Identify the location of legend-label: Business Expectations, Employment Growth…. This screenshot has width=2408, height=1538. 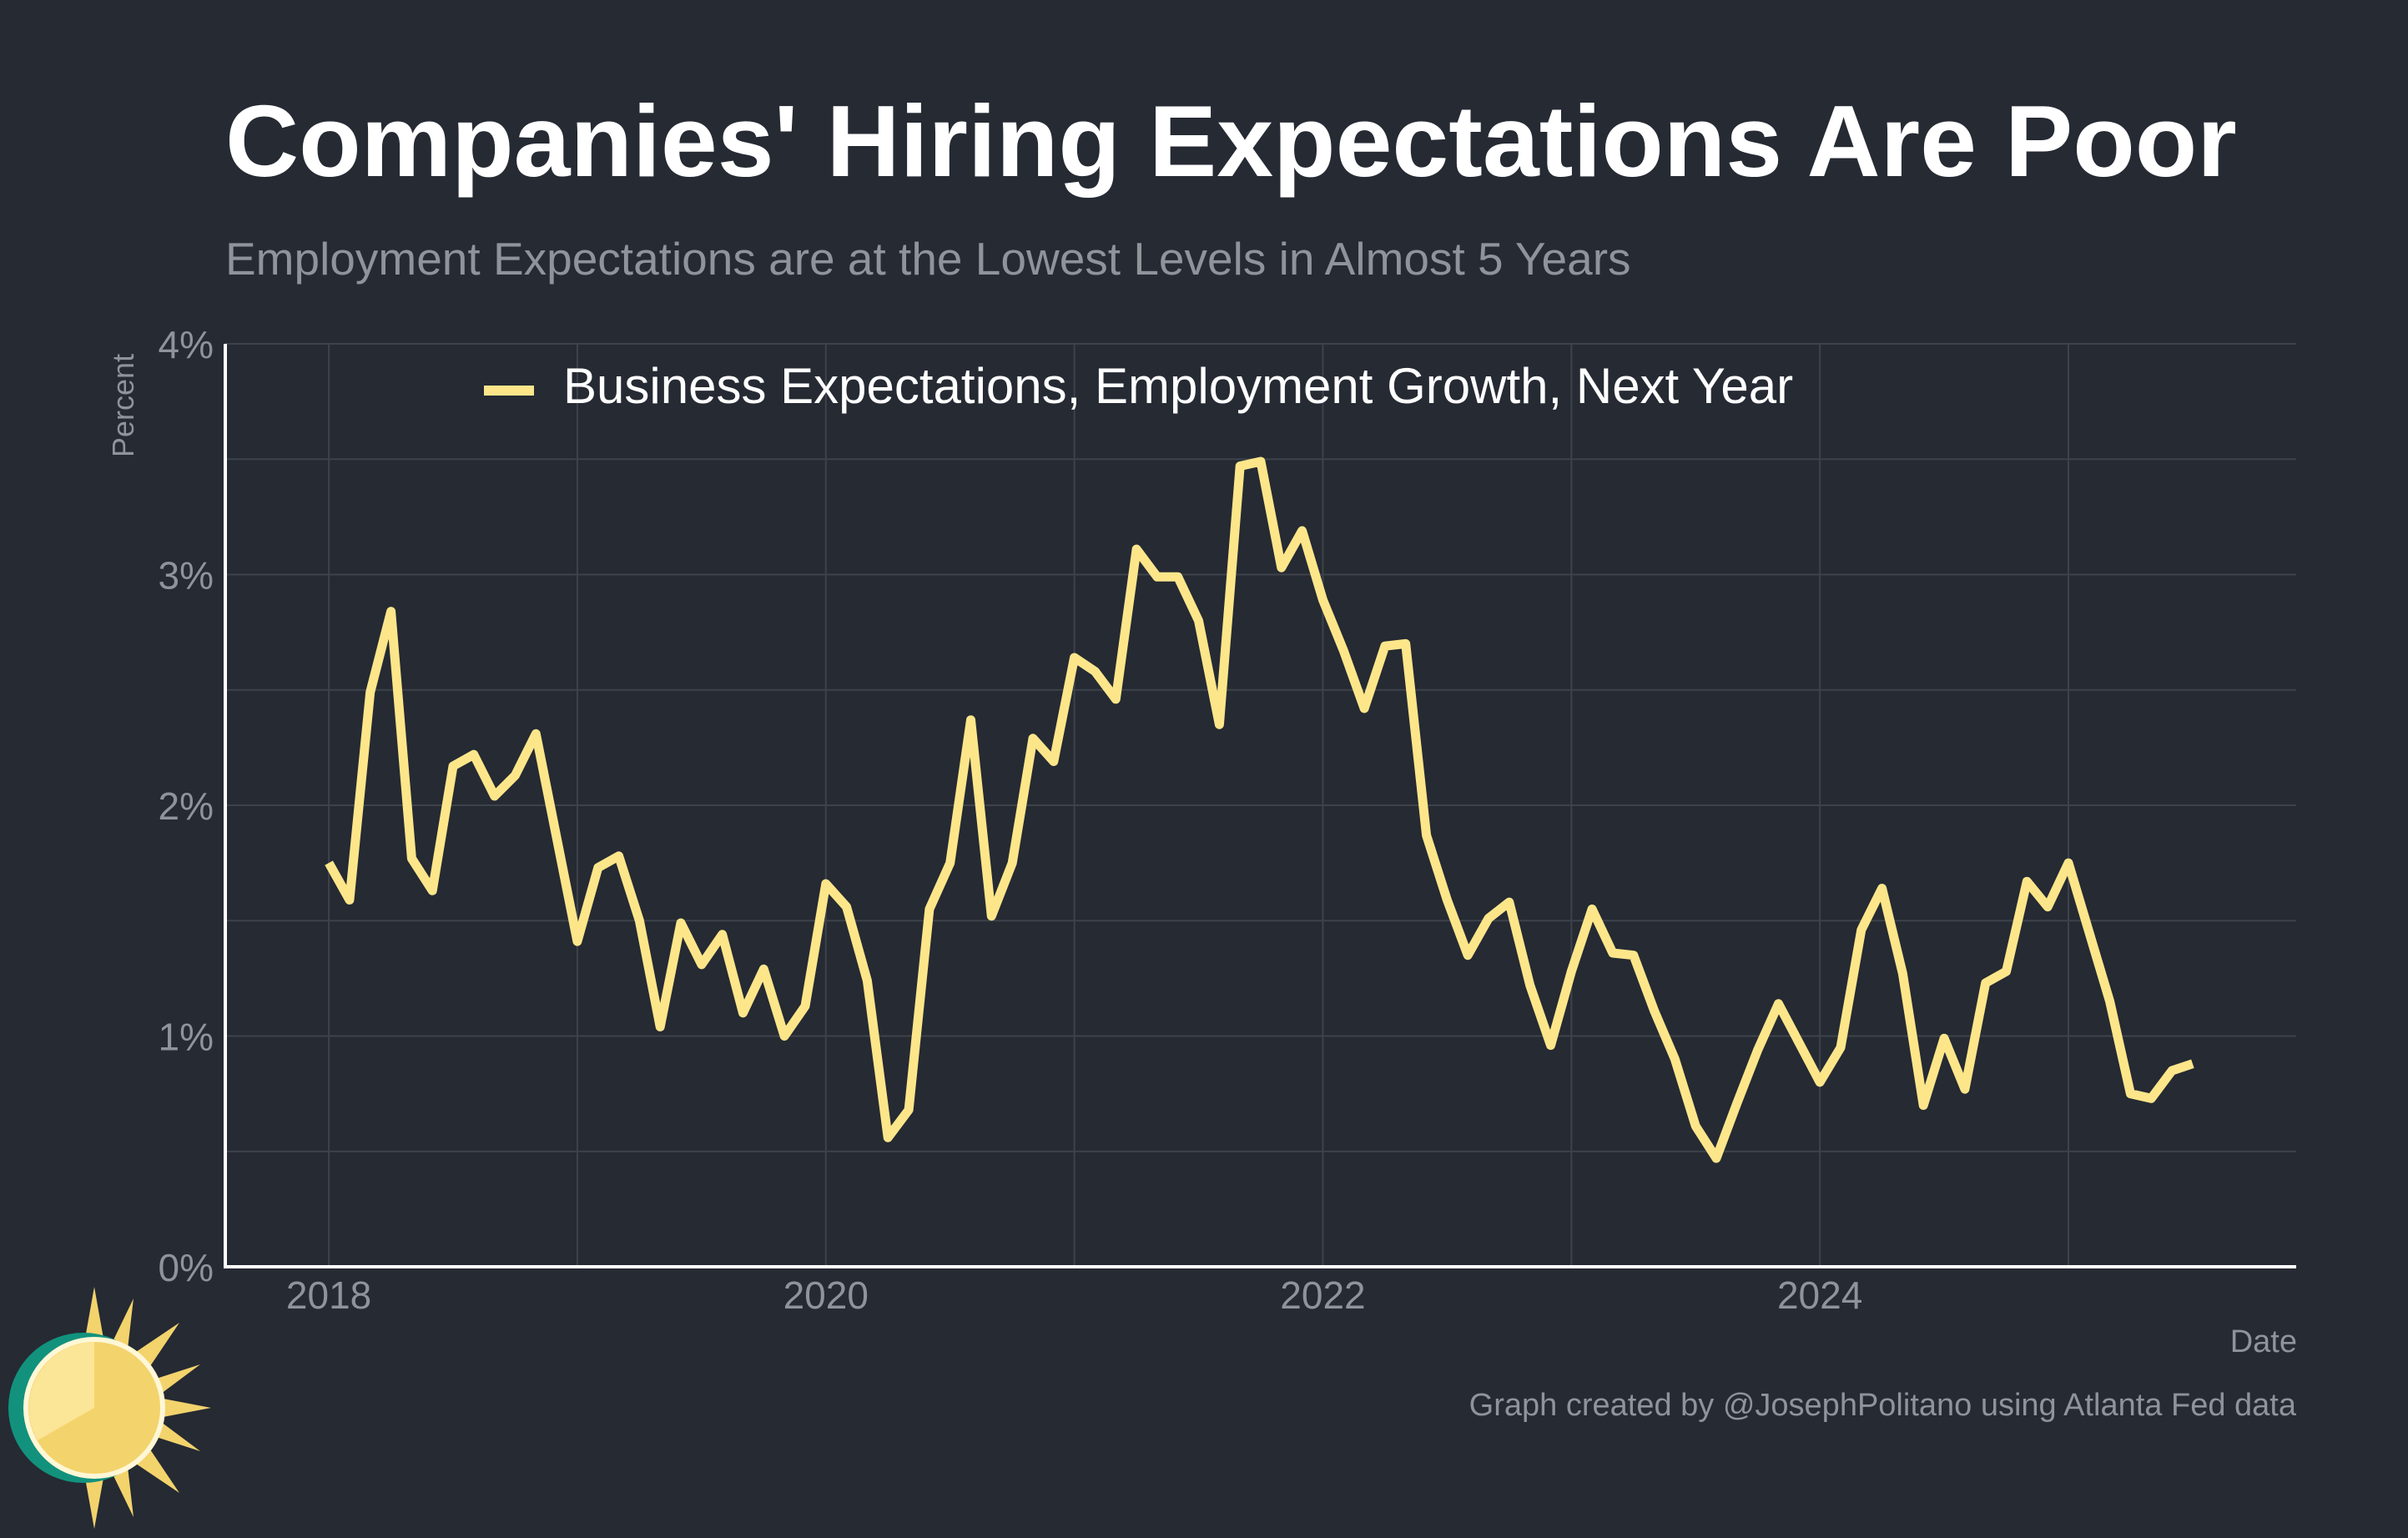
(1178, 386).